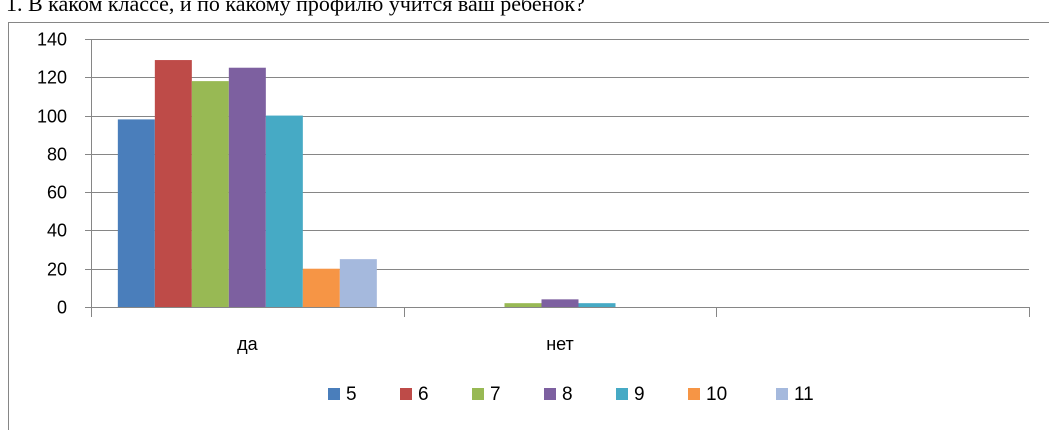  I want to click on y-tick-label: 20, so click(57, 270).